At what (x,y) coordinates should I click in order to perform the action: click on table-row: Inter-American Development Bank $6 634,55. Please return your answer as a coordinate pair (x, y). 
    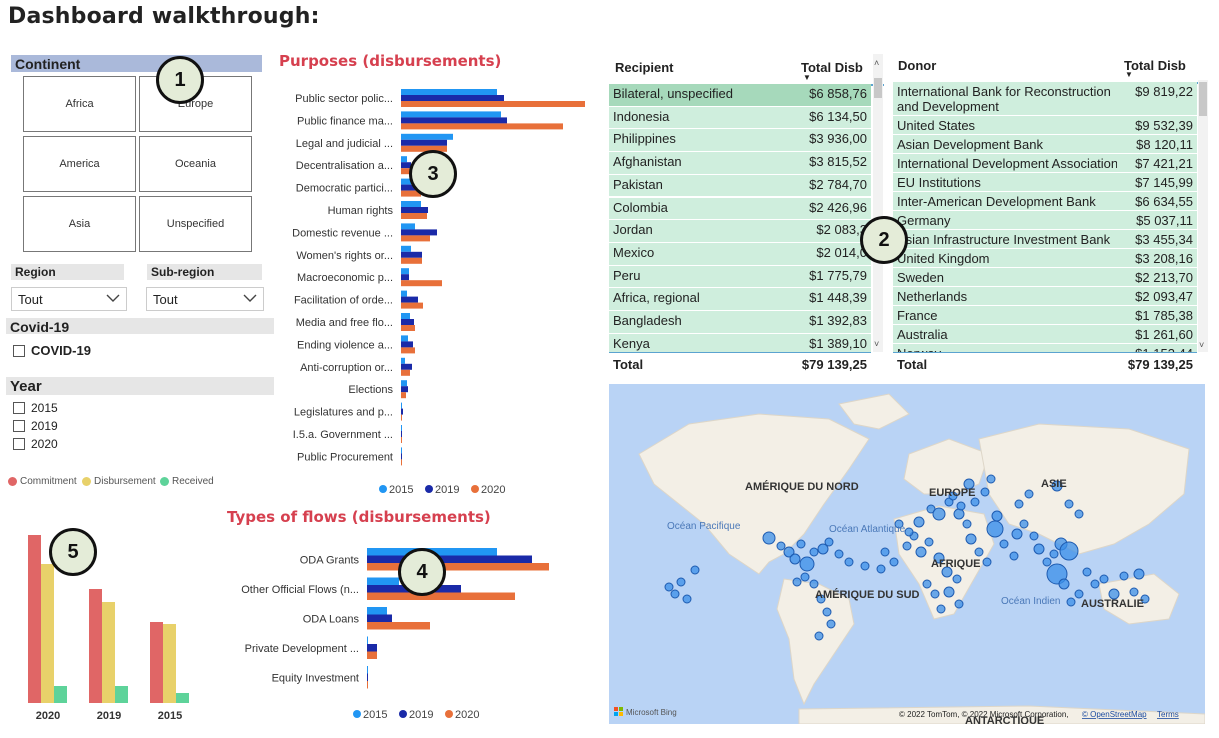
    Looking at the image, I should click on (1045, 201).